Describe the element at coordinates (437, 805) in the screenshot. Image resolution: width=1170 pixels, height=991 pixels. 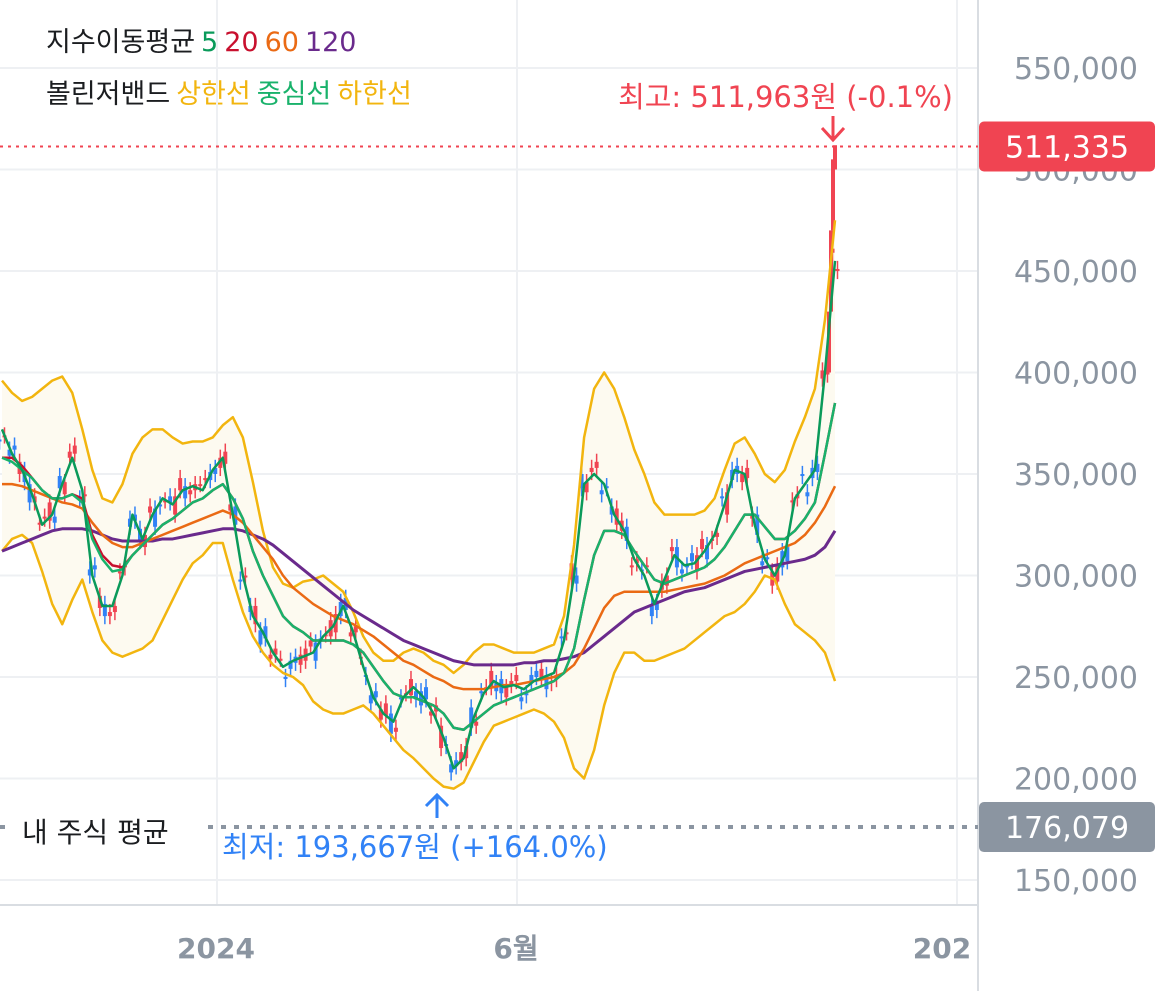
I see `low-arrow-icon` at that location.